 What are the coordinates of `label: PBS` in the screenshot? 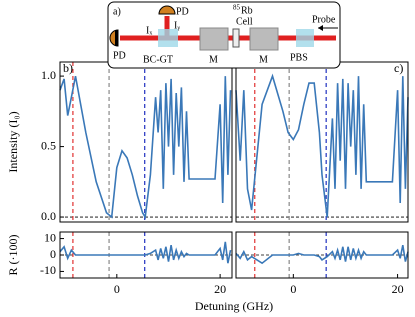 It's located at (299, 57).